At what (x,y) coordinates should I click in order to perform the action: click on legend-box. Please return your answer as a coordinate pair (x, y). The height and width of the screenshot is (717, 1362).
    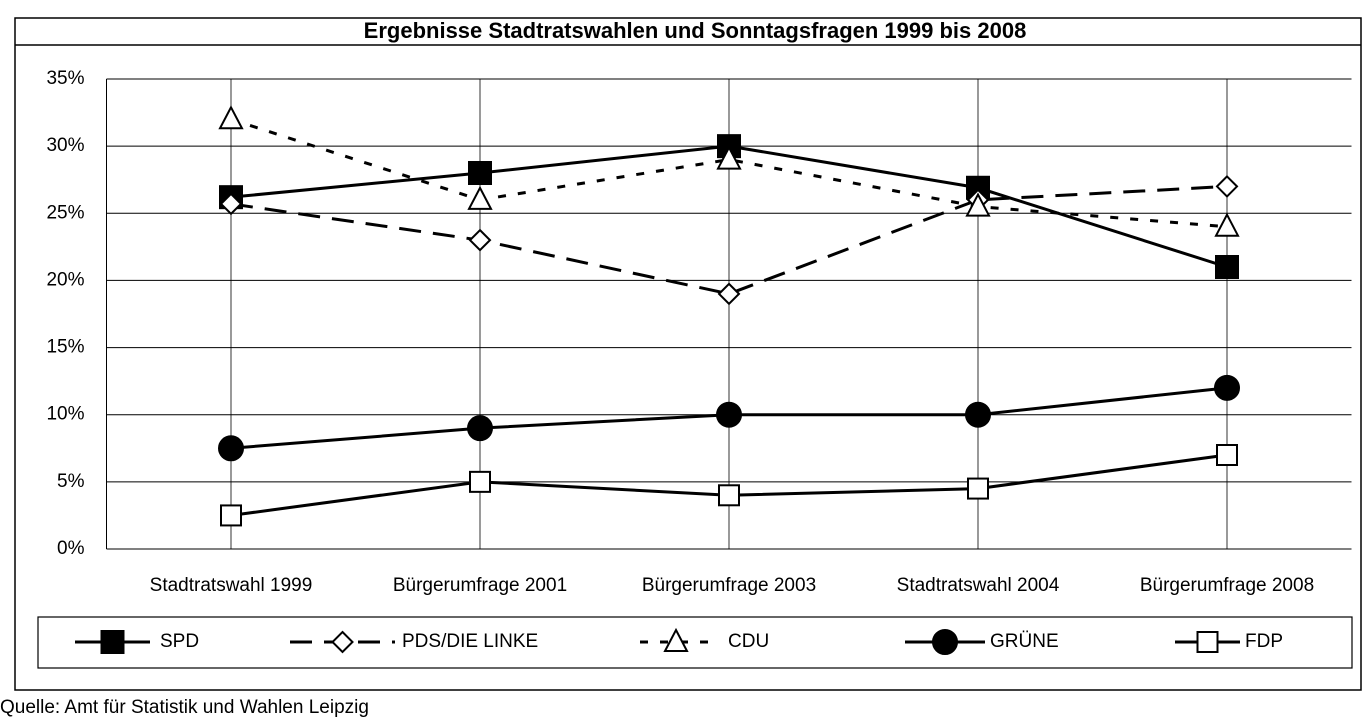
    Looking at the image, I should click on (695, 642).